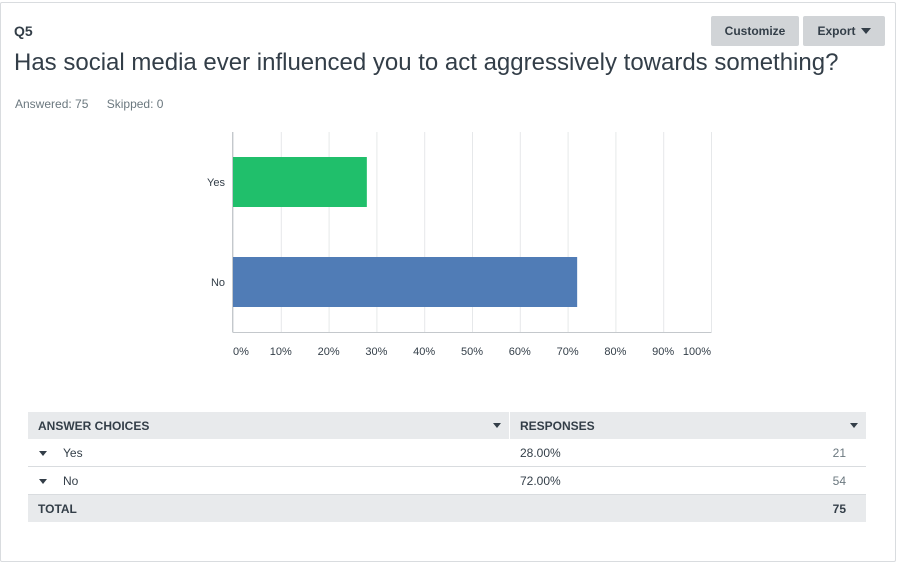 The image size is (898, 566). What do you see at coordinates (424, 352) in the screenshot?
I see `x-tick-label: 40%` at bounding box center [424, 352].